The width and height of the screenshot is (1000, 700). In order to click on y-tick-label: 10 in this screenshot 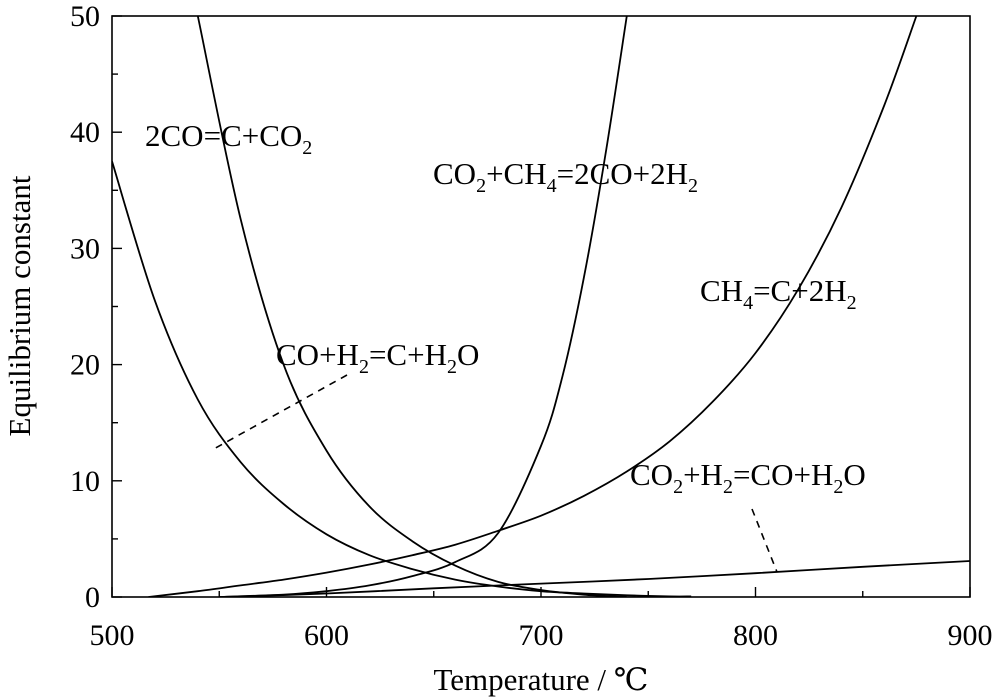, I will do `click(85, 481)`.